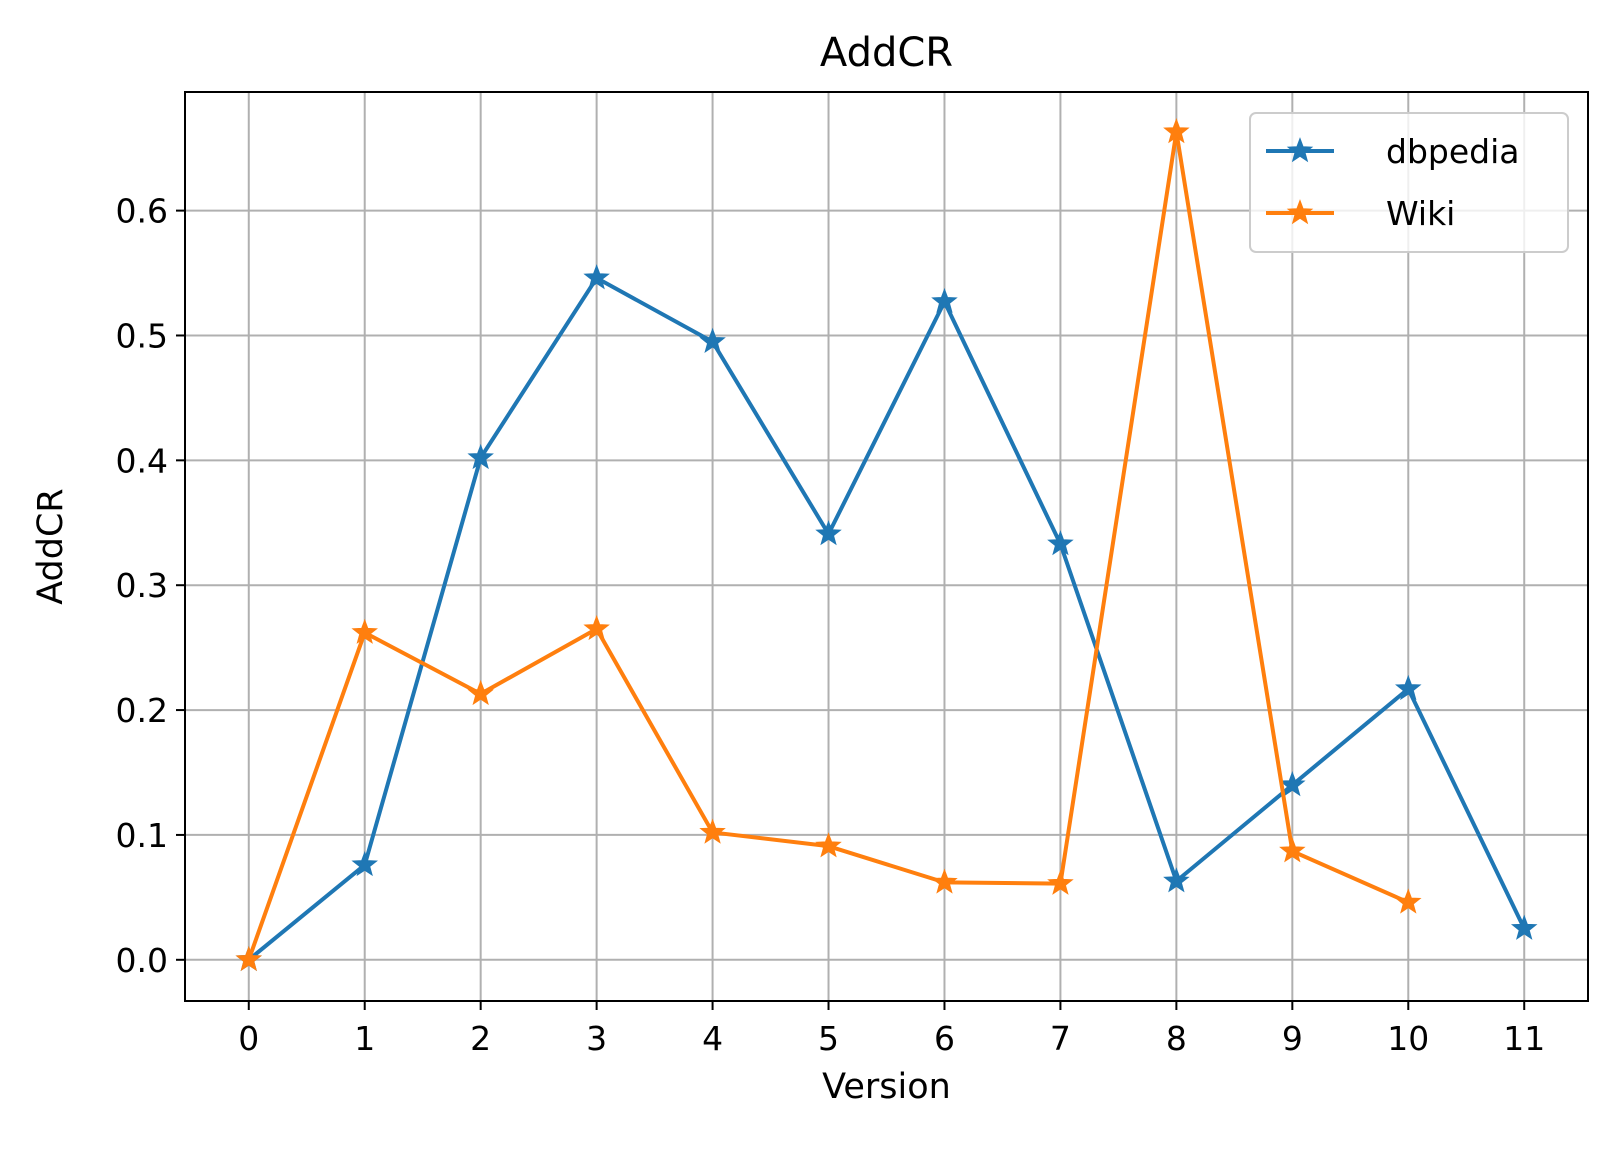 The height and width of the screenshot is (1158, 1609). I want to click on legend-box, so click(1409, 182).